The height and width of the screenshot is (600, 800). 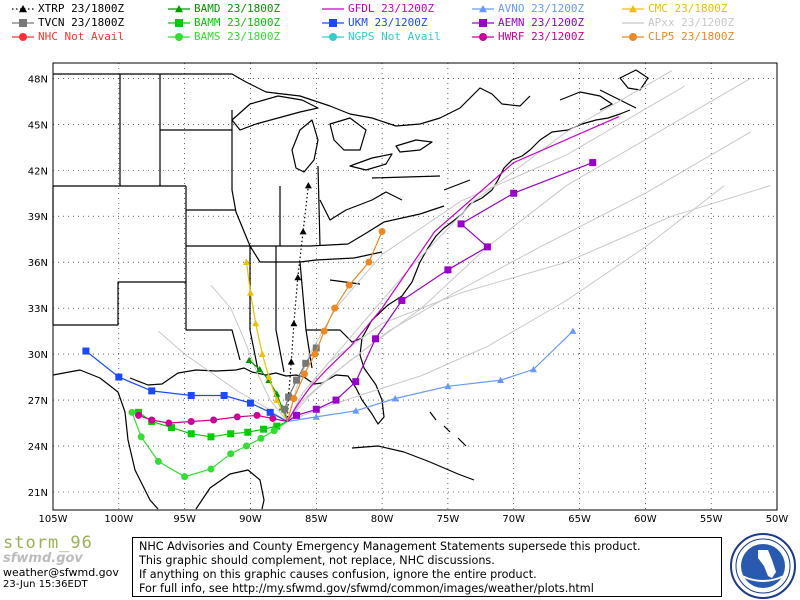 I want to click on legend-item-gfdl: GFDL 23/1200Z, so click(x=378, y=8).